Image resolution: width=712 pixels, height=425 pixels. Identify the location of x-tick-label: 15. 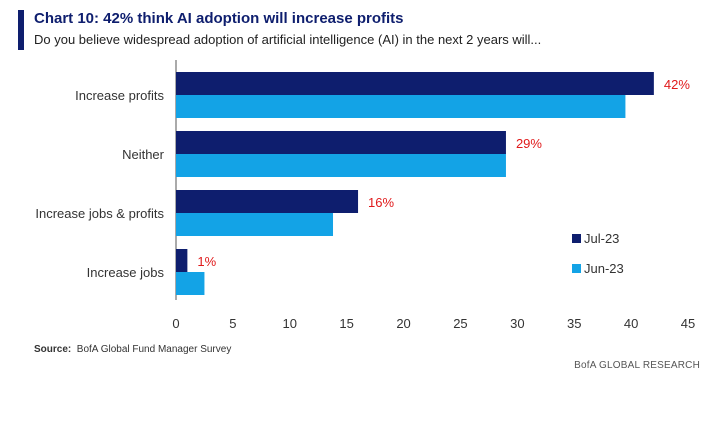
(346, 323).